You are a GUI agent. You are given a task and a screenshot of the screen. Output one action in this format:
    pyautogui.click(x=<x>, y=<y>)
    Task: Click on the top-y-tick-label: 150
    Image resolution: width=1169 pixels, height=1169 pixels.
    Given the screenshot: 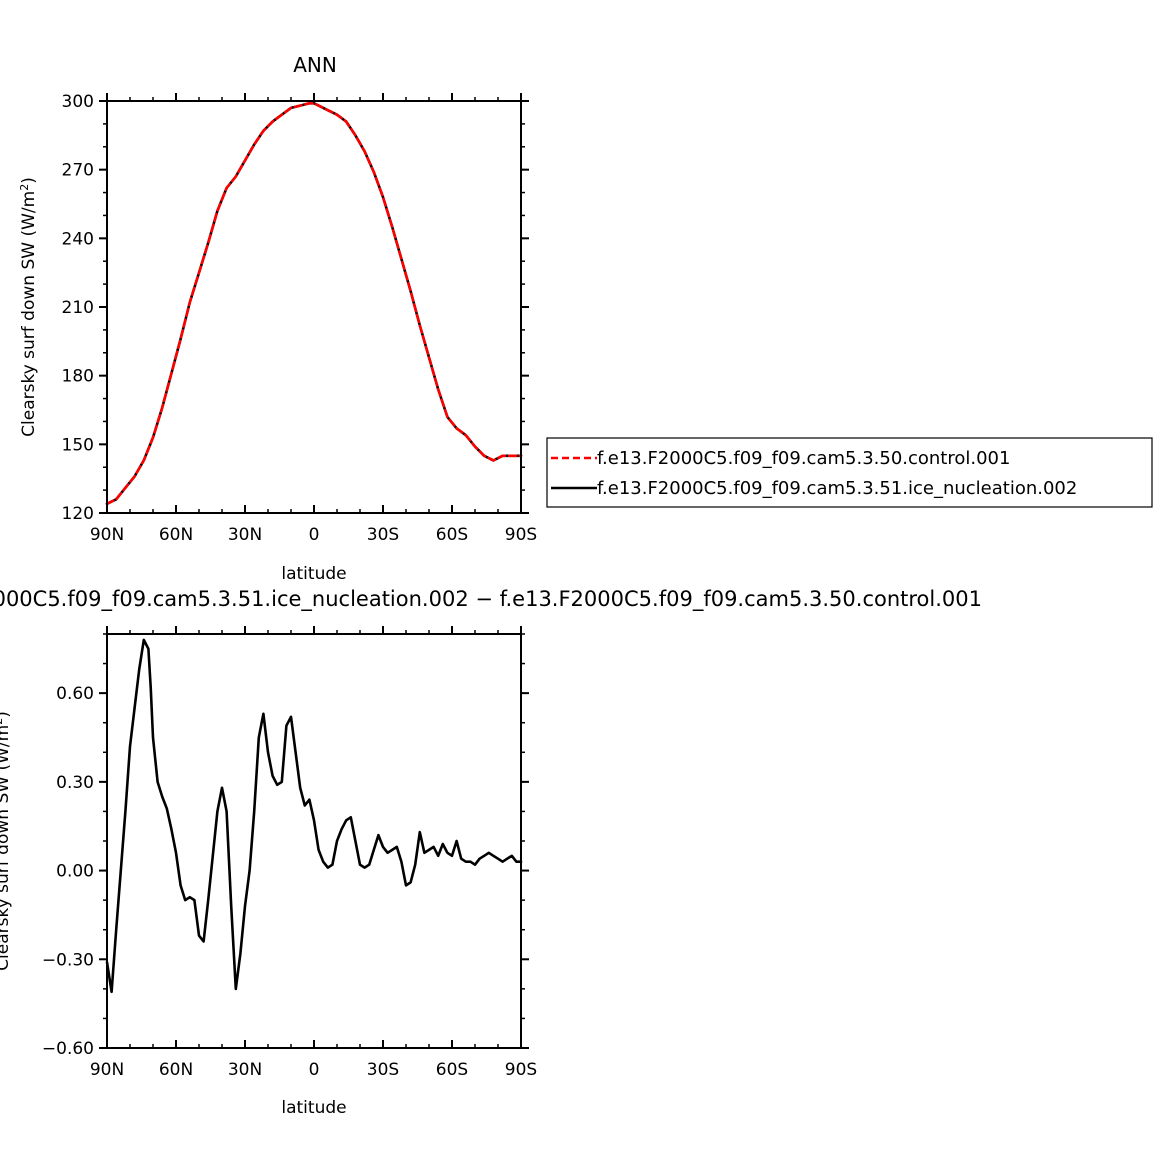 What is the action you would take?
    pyautogui.click(x=78, y=445)
    